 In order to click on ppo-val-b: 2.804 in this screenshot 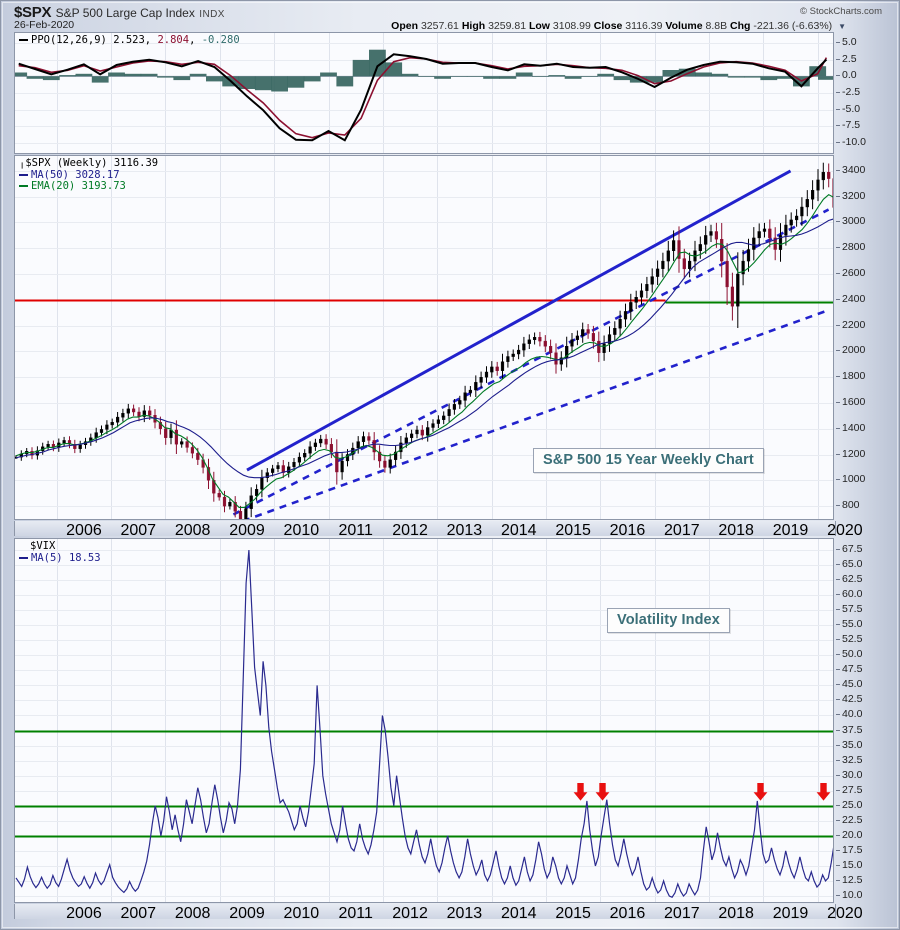, I will do `click(173, 40)`.